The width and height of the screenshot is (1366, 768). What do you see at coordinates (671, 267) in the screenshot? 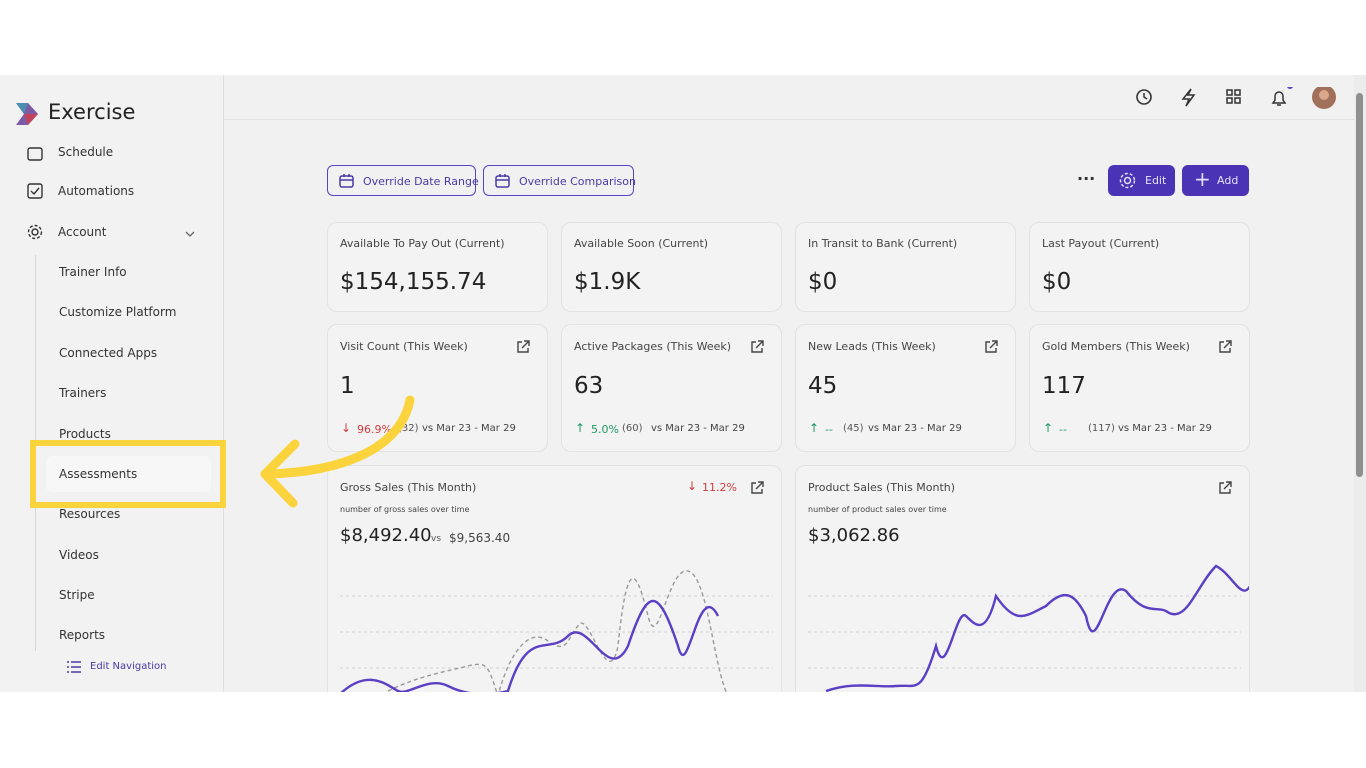
I see `stat-card: Available Soon (Current) $1.9K` at bounding box center [671, 267].